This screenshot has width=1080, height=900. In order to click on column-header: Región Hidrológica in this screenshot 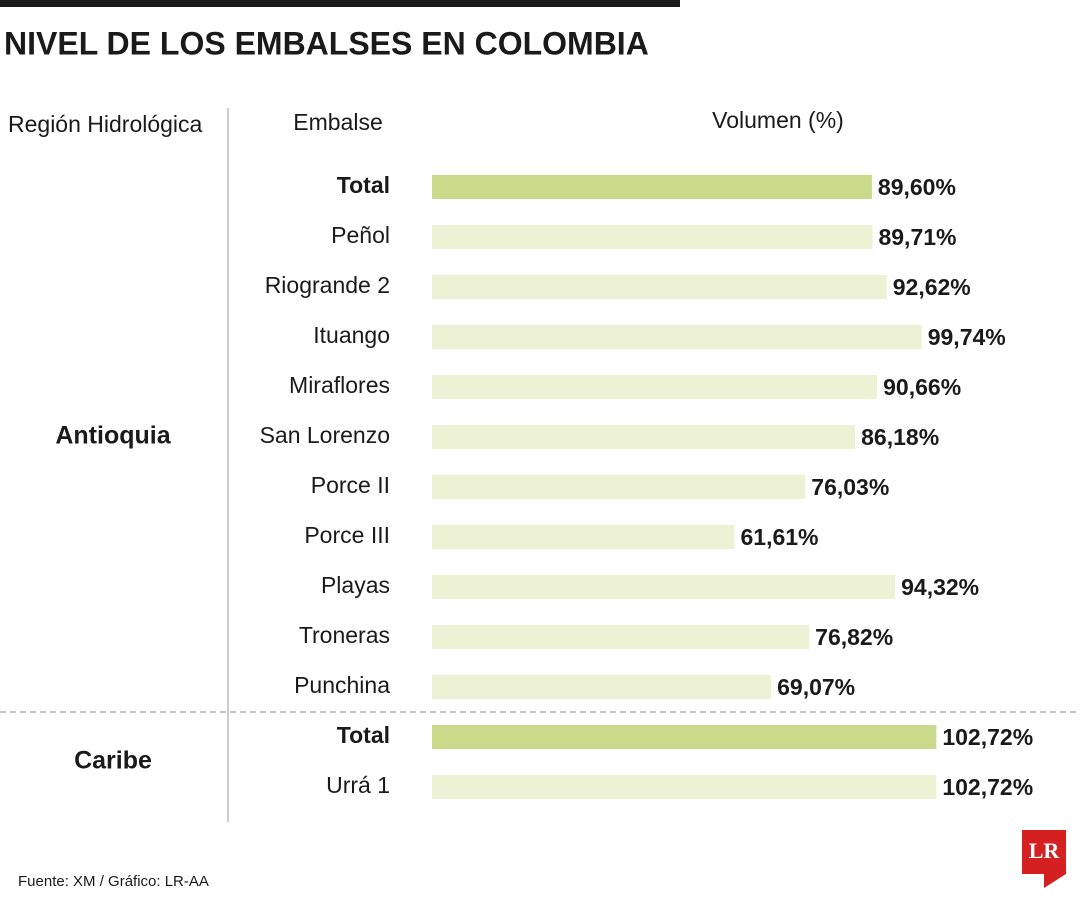, I will do `click(105, 124)`.